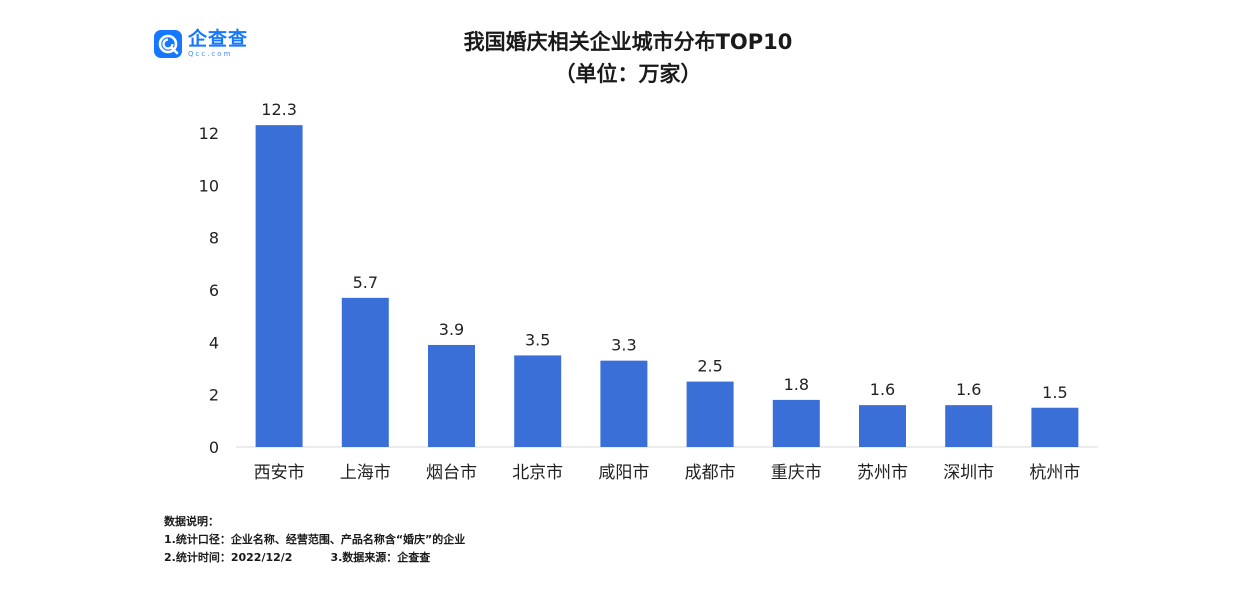  Describe the element at coordinates (451, 329) in the screenshot. I see `bar-value-label: 3.9` at that location.